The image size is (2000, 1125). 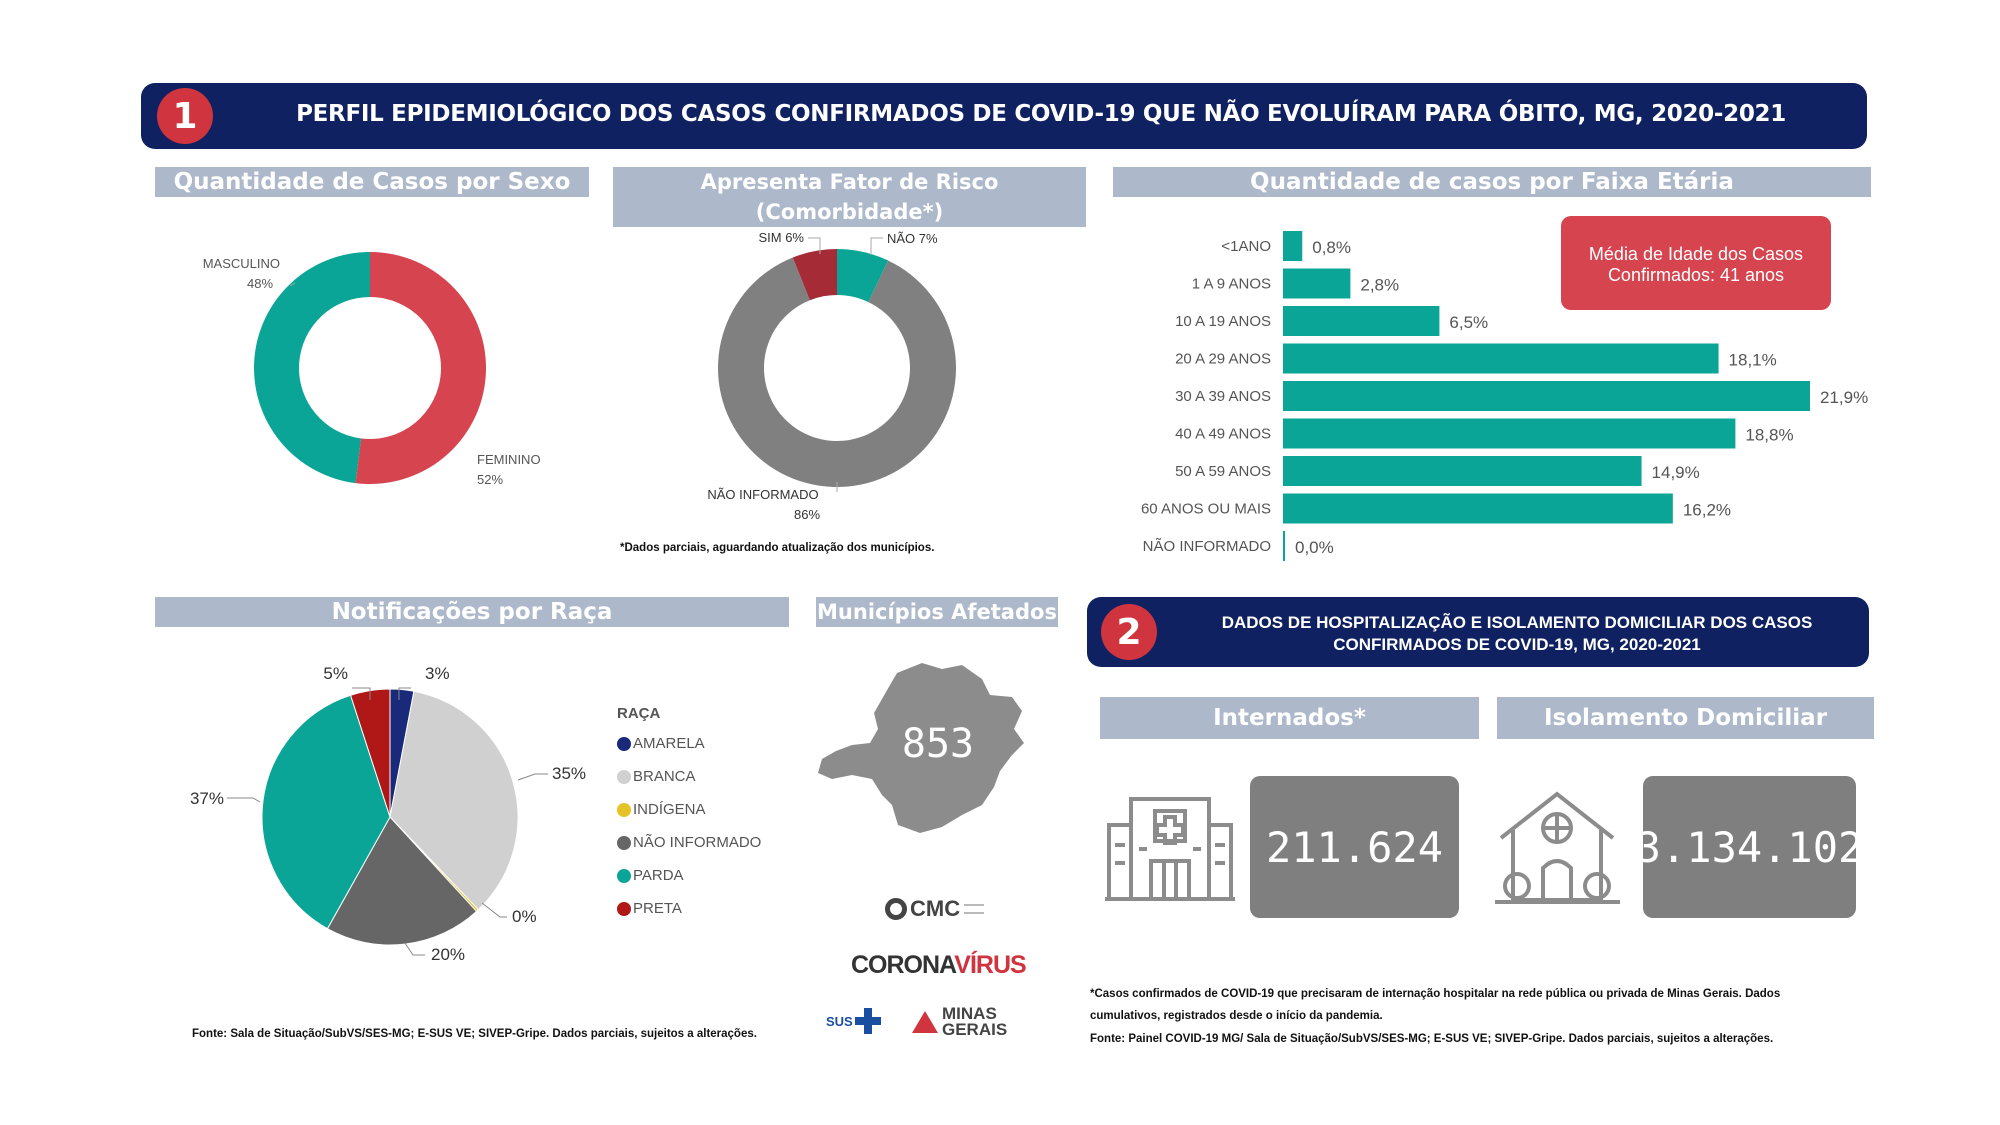 I want to click on label-nao: NÃO 7%, so click(x=912, y=238).